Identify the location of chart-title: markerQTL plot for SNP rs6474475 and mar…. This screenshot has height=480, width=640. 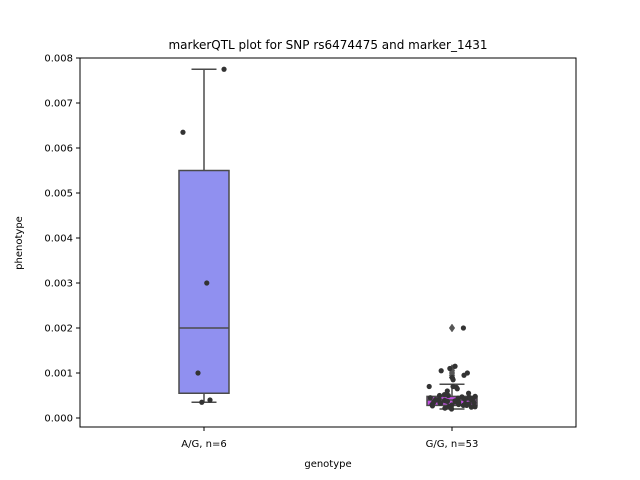
(327, 45).